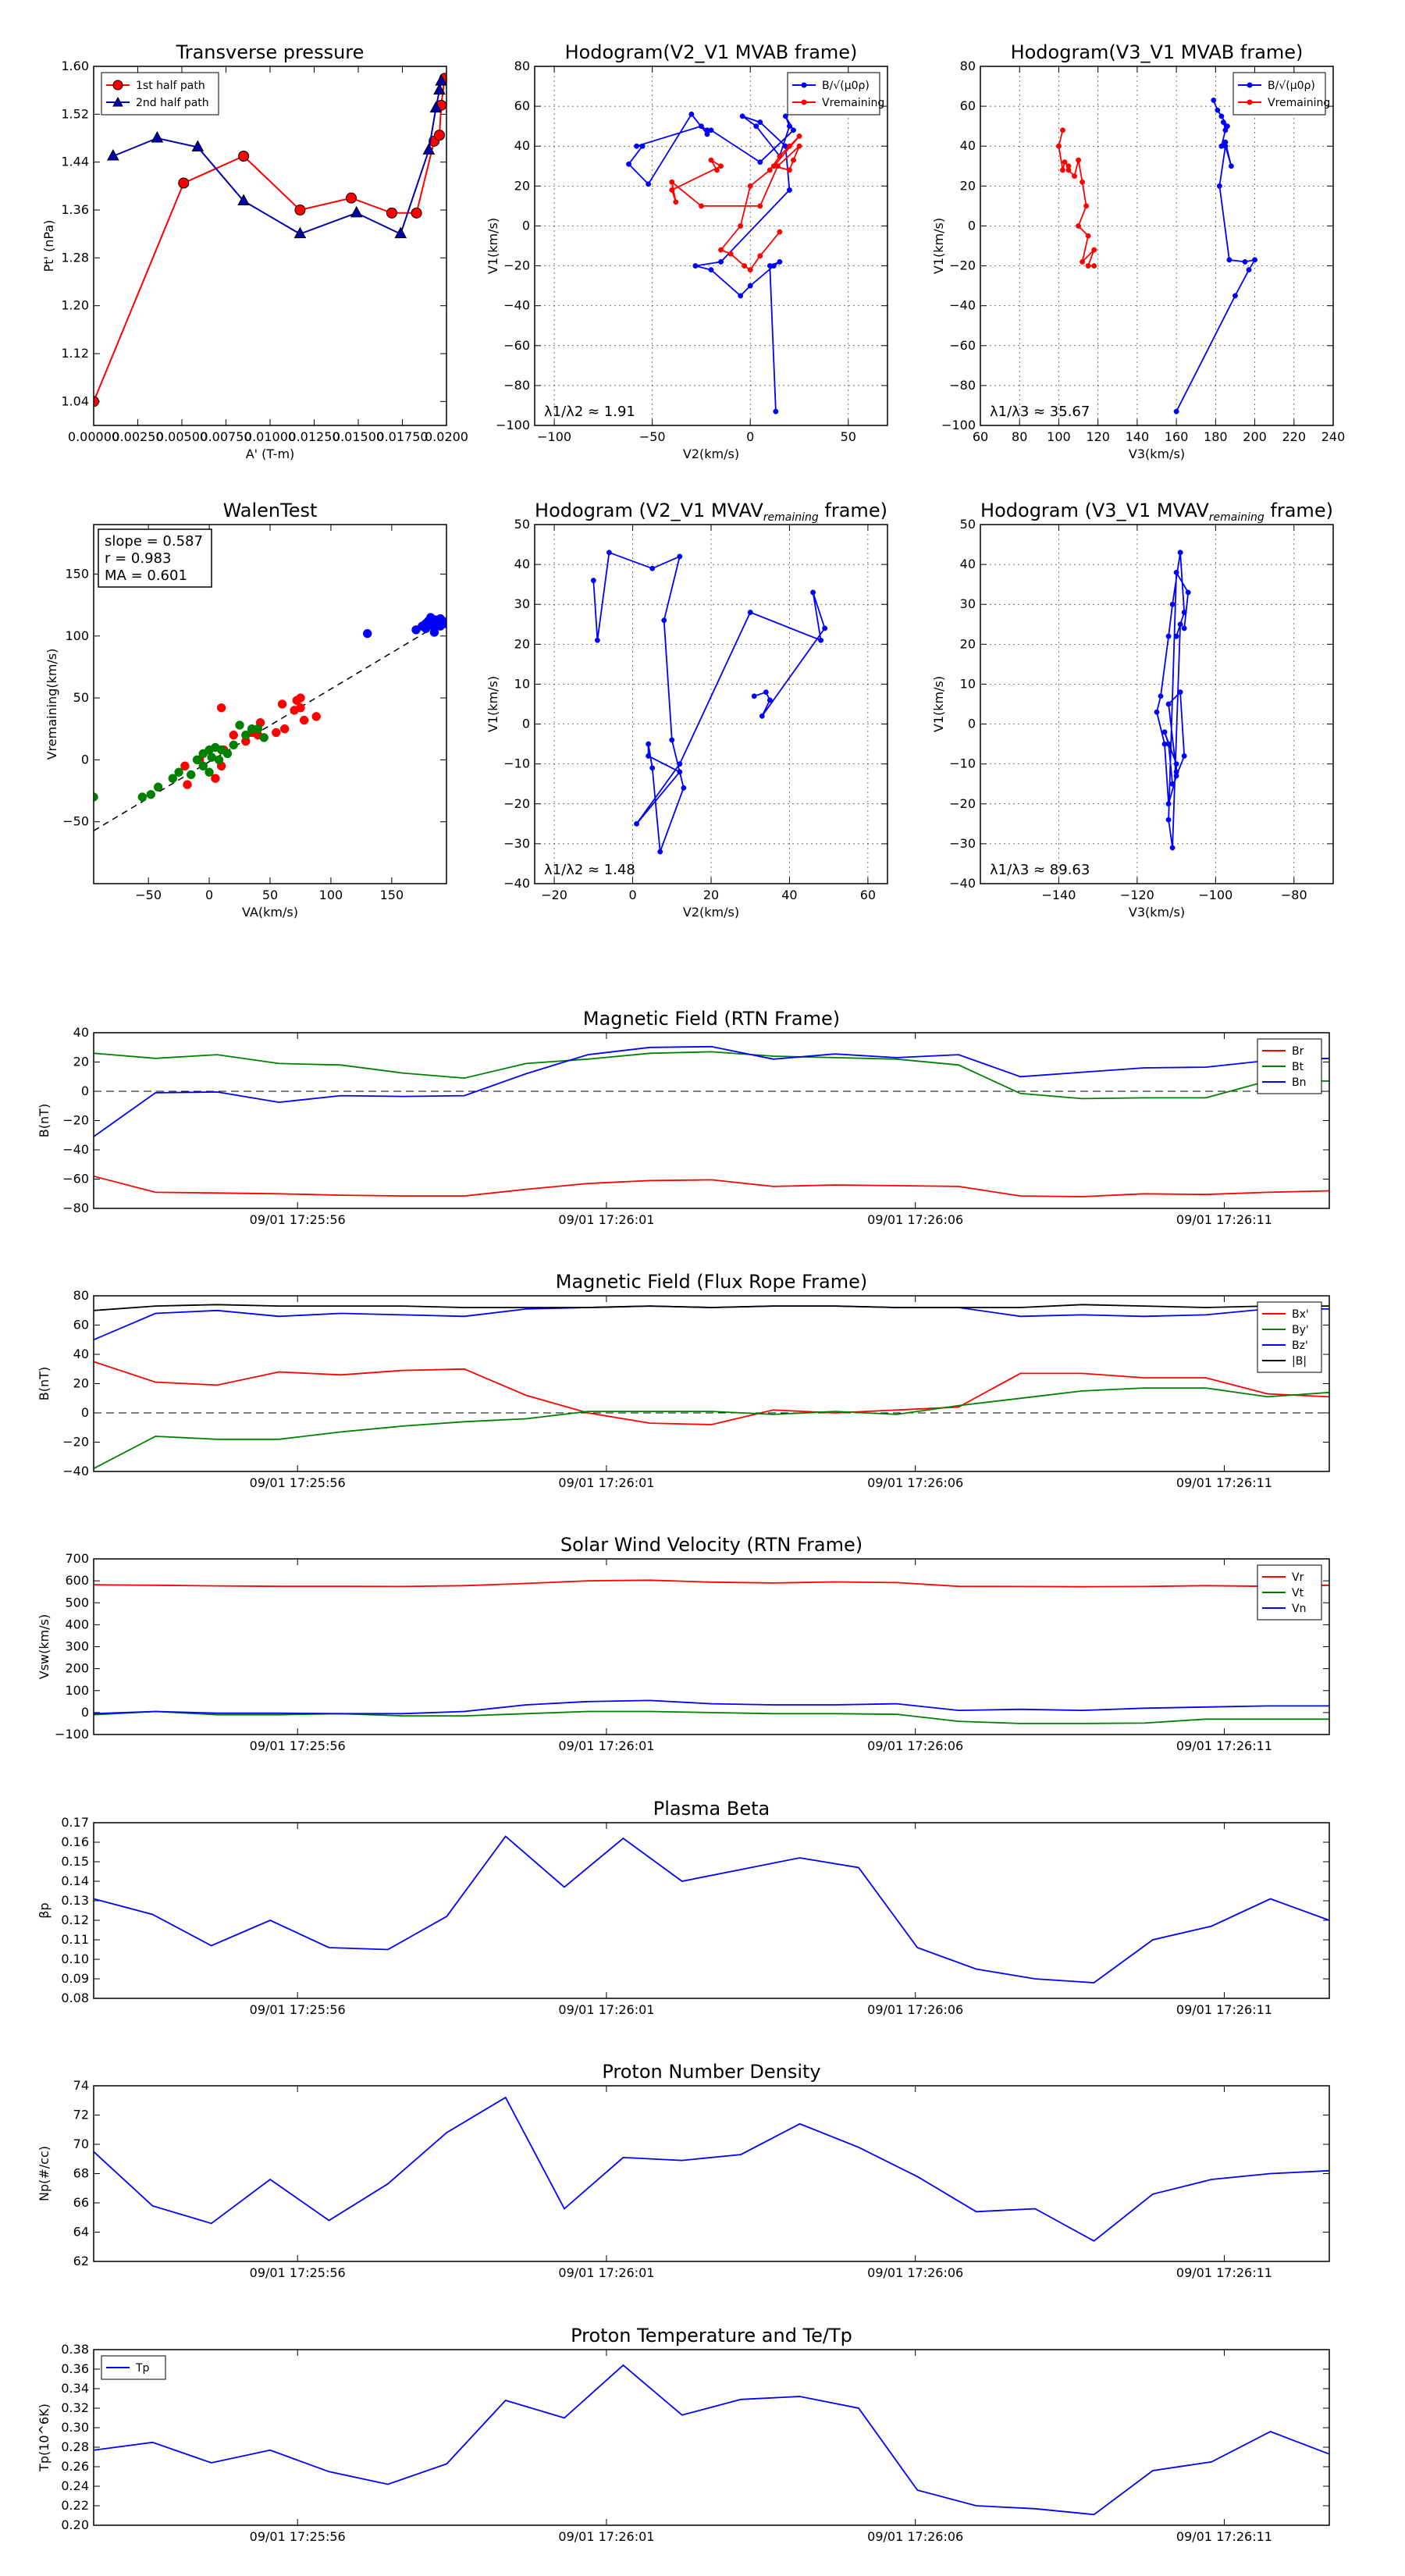  What do you see at coordinates (270, 510) in the screenshot?
I see `chart-title: WalenTest` at bounding box center [270, 510].